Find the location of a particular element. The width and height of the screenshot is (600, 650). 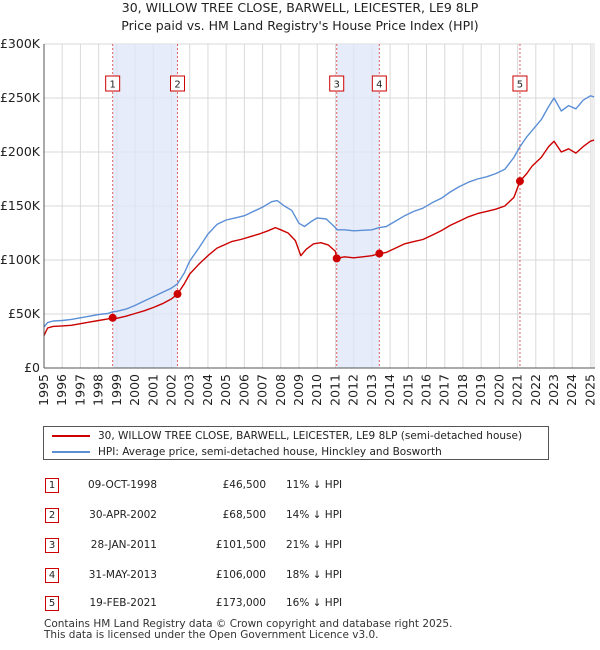

sale-badge-label: 3 is located at coordinates (337, 85).